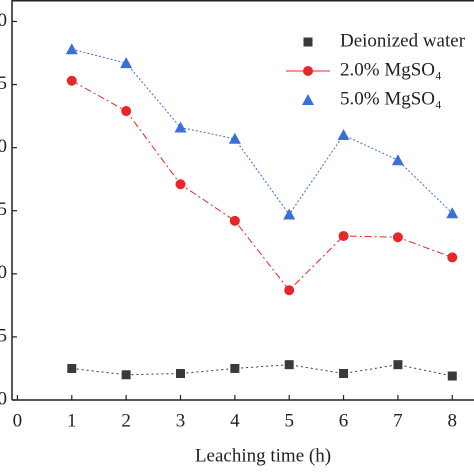  Describe the element at coordinates (263, 455) in the screenshot. I see `x-axis-label: Leaching time (h)` at that location.